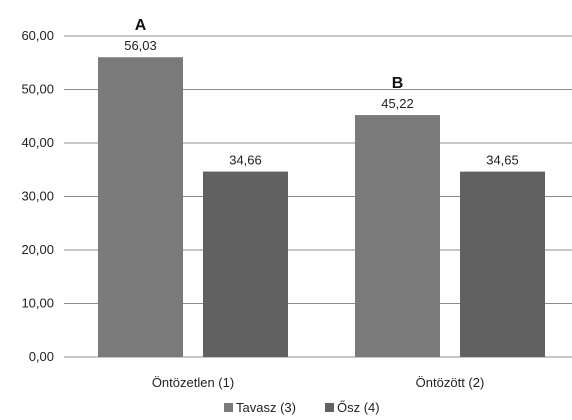 The width and height of the screenshot is (572, 420). I want to click on y-tick-label: 0,00, so click(41, 356).